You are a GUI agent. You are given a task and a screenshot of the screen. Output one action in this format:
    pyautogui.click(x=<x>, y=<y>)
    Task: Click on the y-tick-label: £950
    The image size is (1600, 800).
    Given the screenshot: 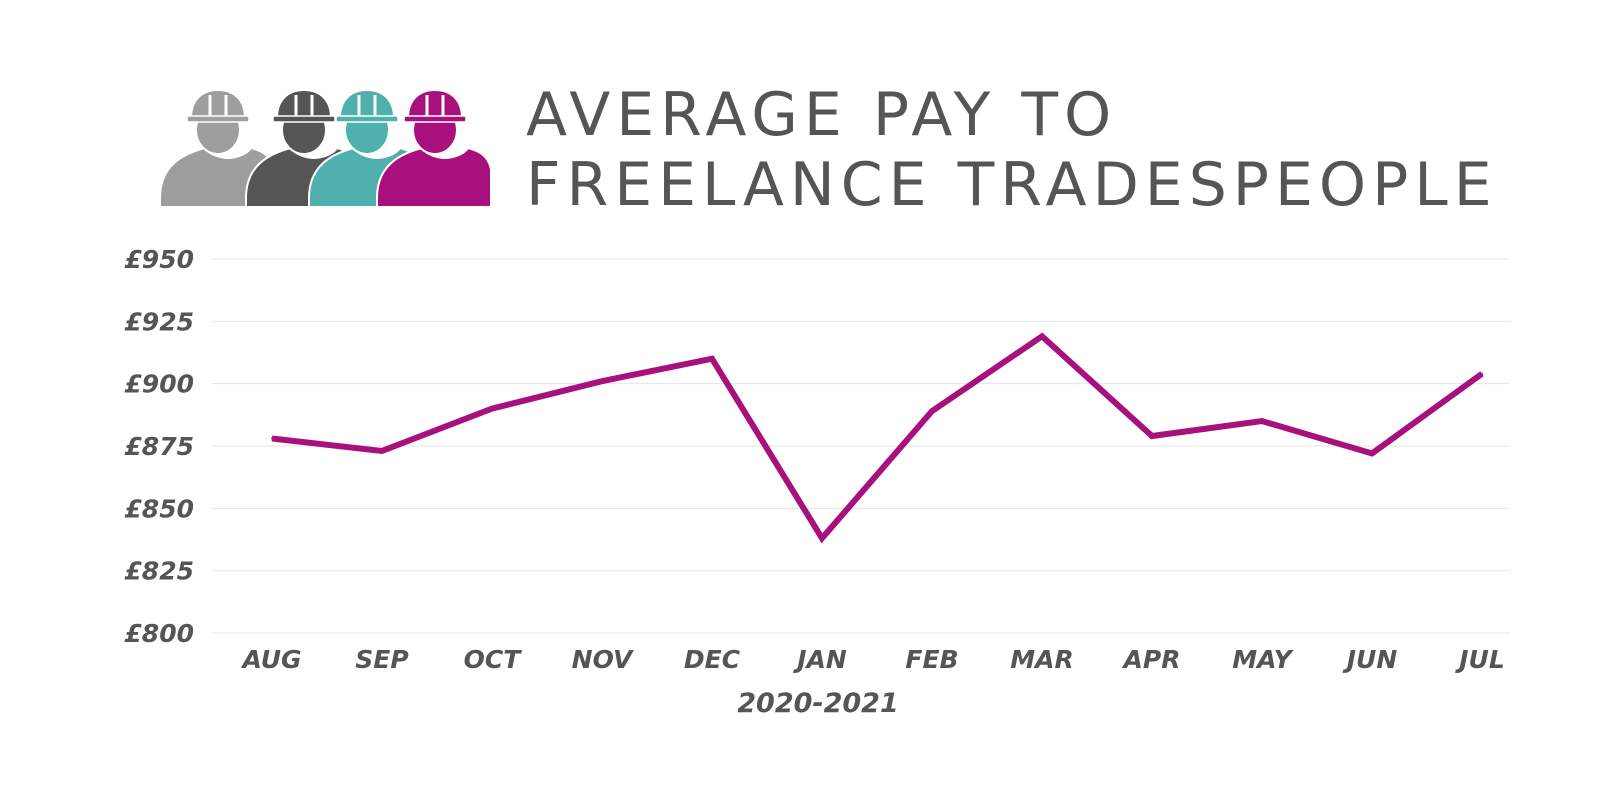 What is the action you would take?
    pyautogui.click(x=159, y=259)
    